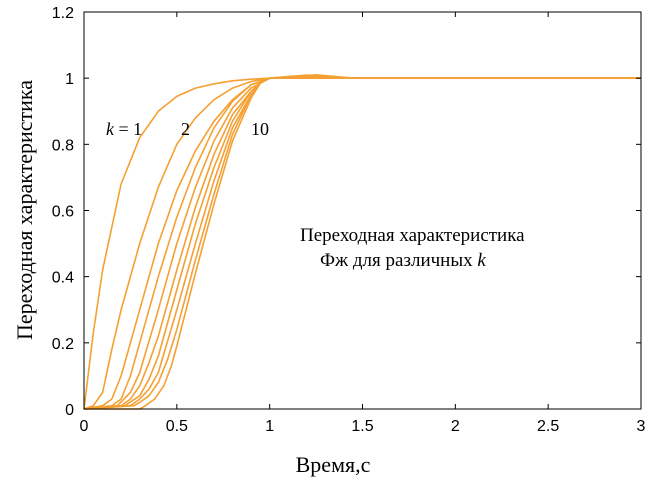 This screenshot has height=486, width=657. Describe the element at coordinates (548, 426) in the screenshot. I see `x-tick-label: 2.5` at that location.